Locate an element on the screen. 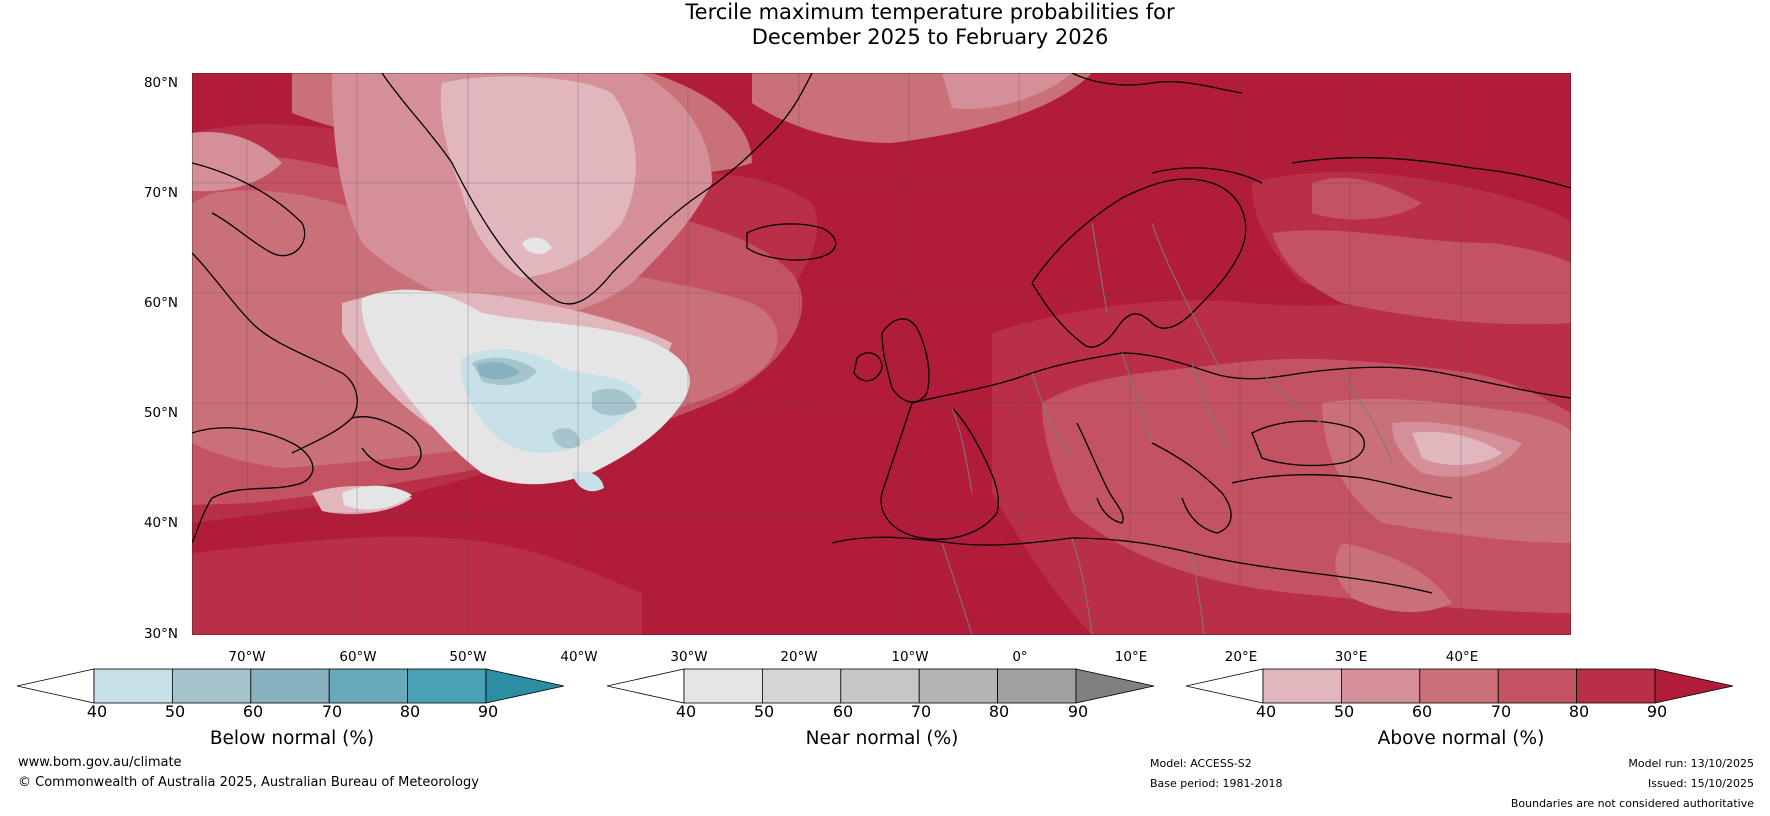  near-tick-90: 90 is located at coordinates (1078, 711).